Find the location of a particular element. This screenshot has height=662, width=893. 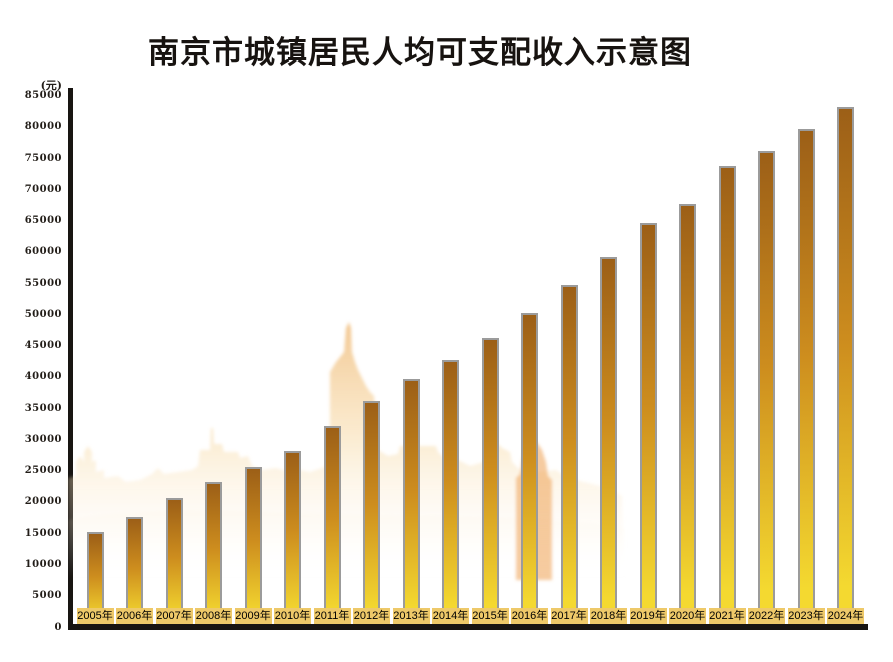

y-tick-label: 10000 is located at coordinates (43, 564).